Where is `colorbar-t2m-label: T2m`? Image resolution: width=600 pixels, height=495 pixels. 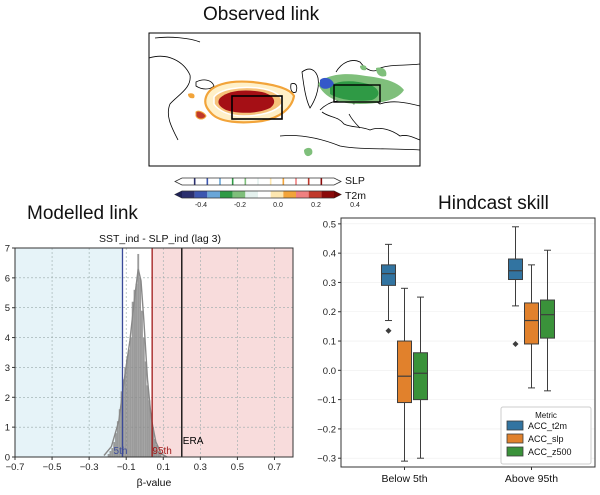 colorbar-t2m-label: T2m is located at coordinates (355, 196).